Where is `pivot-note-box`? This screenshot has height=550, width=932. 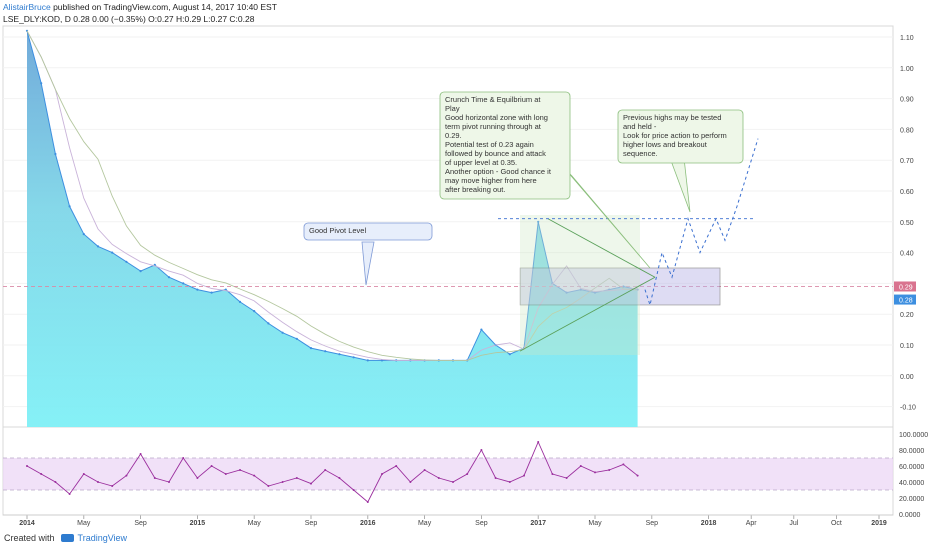
pivot-note-box is located at coordinates (368, 231).